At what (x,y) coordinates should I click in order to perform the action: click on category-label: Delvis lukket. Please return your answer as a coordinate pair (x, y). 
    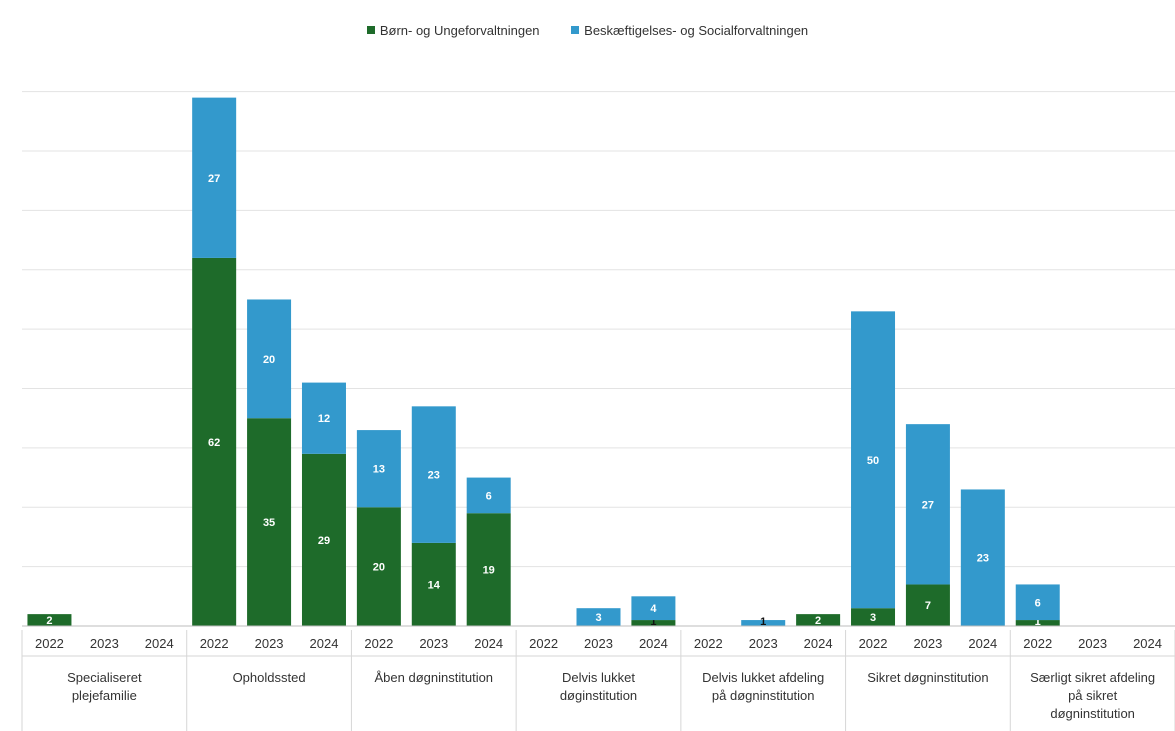
    Looking at the image, I should click on (598, 677).